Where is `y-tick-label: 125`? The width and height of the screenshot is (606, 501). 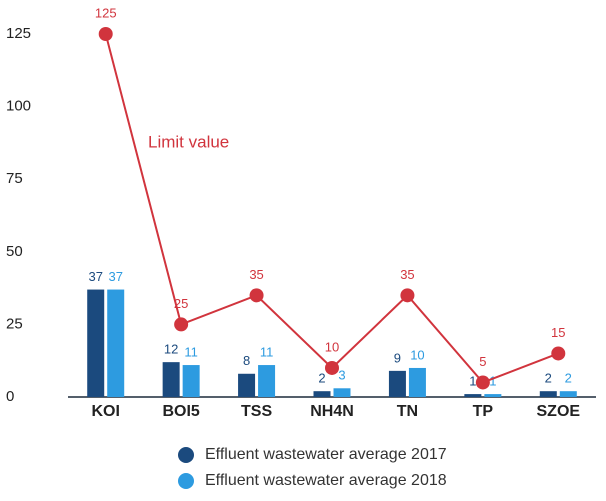
y-tick-label: 125 is located at coordinates (18, 33).